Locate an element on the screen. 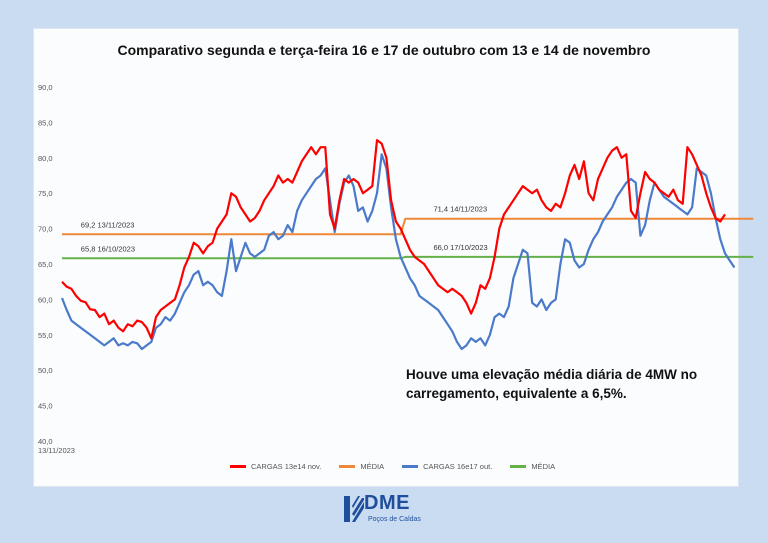  y-tick-label: 60,0 is located at coordinates (45, 299).